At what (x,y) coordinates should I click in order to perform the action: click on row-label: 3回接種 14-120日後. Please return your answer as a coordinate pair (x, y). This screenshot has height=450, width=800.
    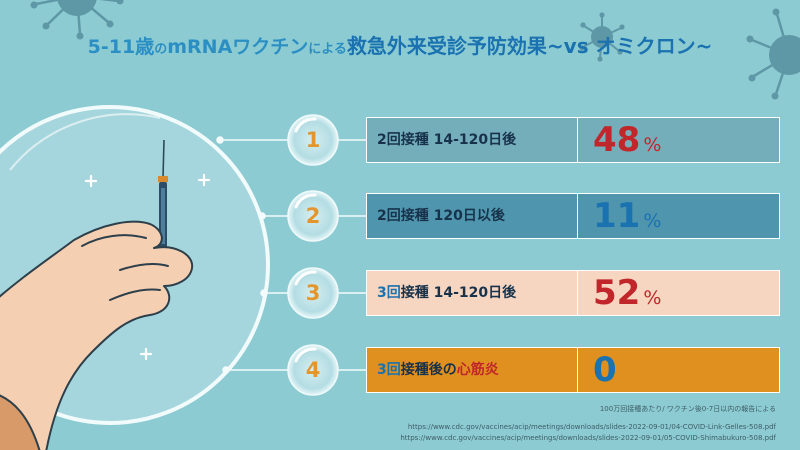
    Looking at the image, I should click on (472, 293).